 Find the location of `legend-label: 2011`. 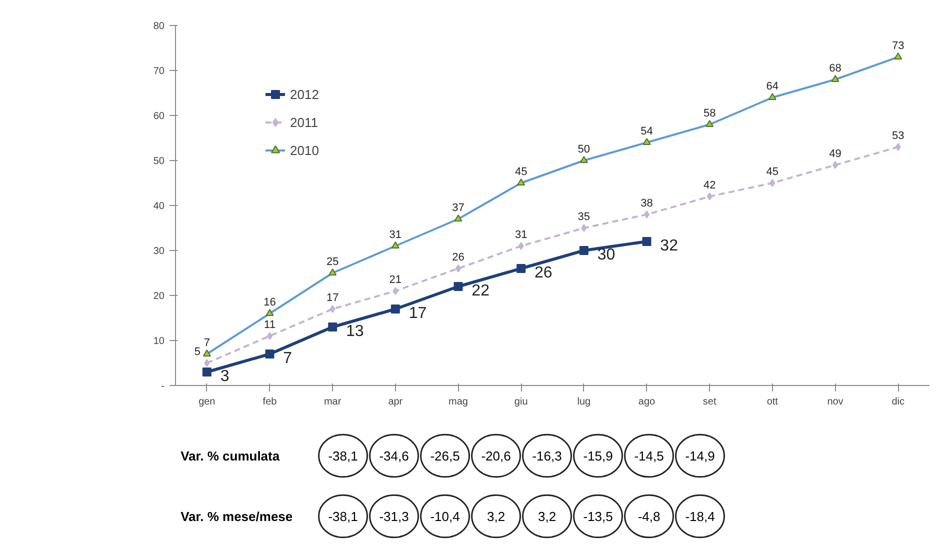

legend-label: 2011 is located at coordinates (304, 122).